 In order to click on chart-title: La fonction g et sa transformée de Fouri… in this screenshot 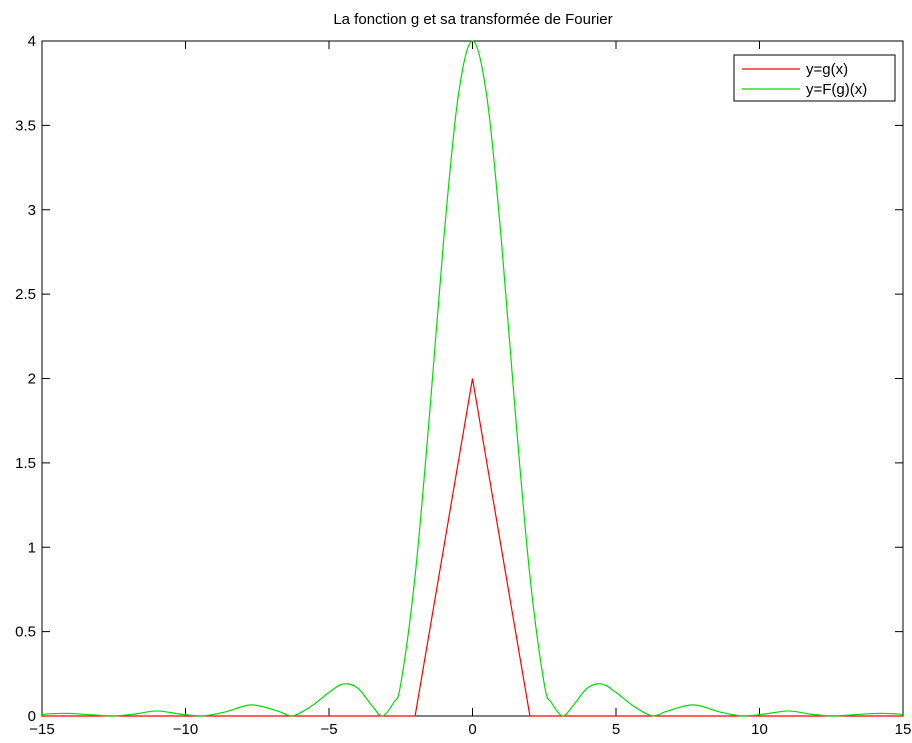, I will do `click(472, 19)`.